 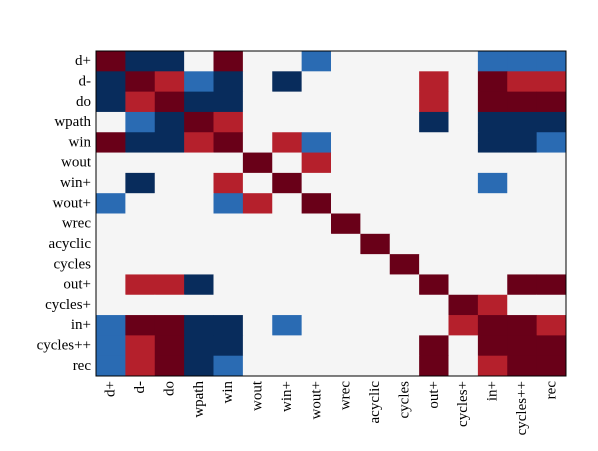 I want to click on heatmap-cell-in+-wrec, so click(x=346, y=325).